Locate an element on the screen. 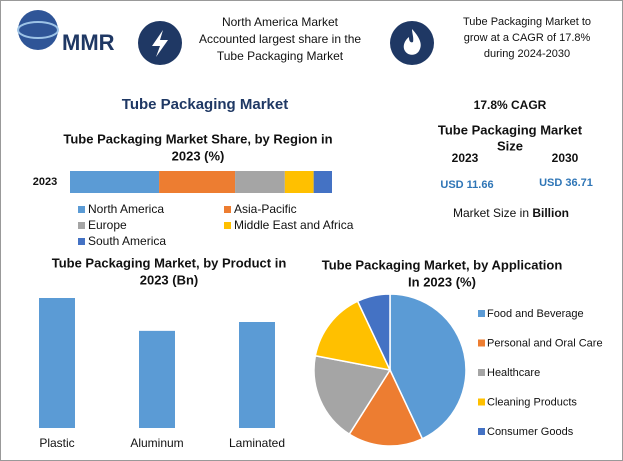  logo-globe is located at coordinates (38, 30).